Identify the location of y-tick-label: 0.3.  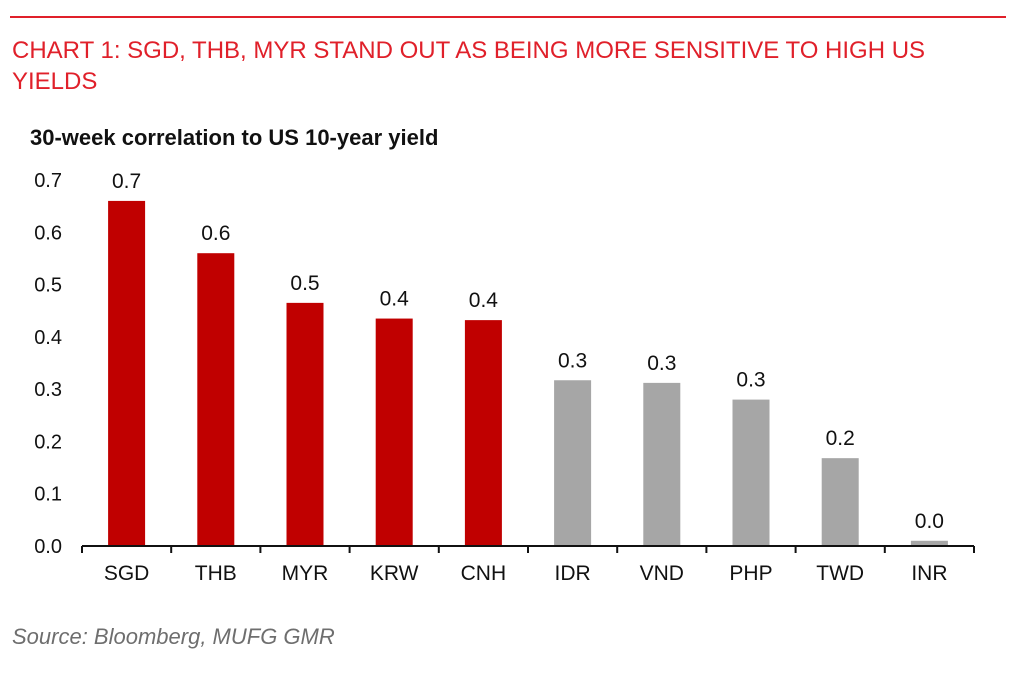
(48, 390).